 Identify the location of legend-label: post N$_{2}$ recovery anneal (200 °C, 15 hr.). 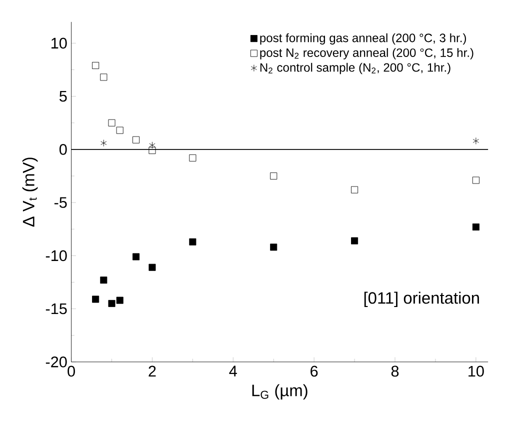
(367, 54).